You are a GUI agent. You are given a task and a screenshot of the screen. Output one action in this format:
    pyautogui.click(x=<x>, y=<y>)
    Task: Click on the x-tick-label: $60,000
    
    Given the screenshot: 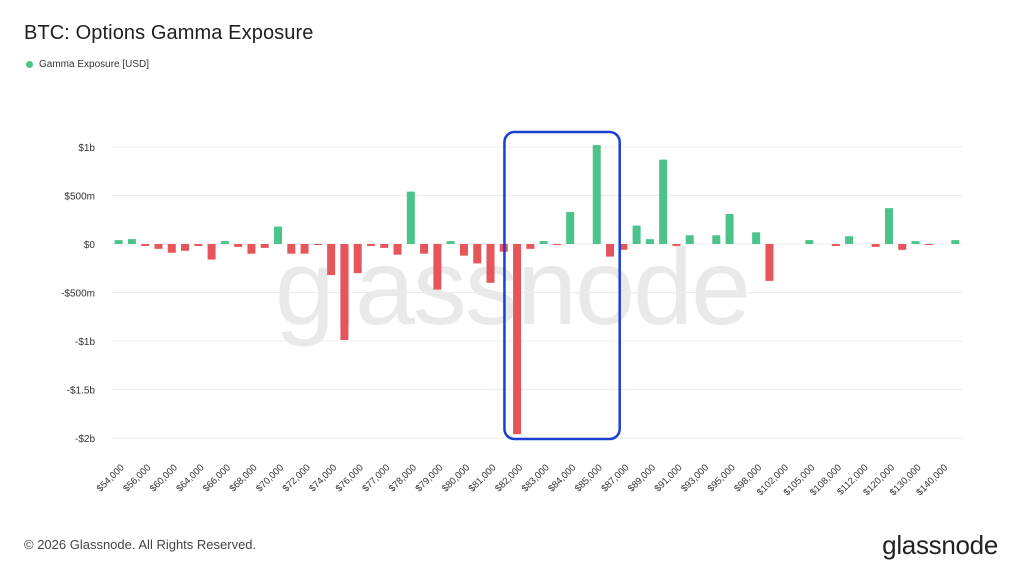 What is the action you would take?
    pyautogui.click(x=164, y=478)
    